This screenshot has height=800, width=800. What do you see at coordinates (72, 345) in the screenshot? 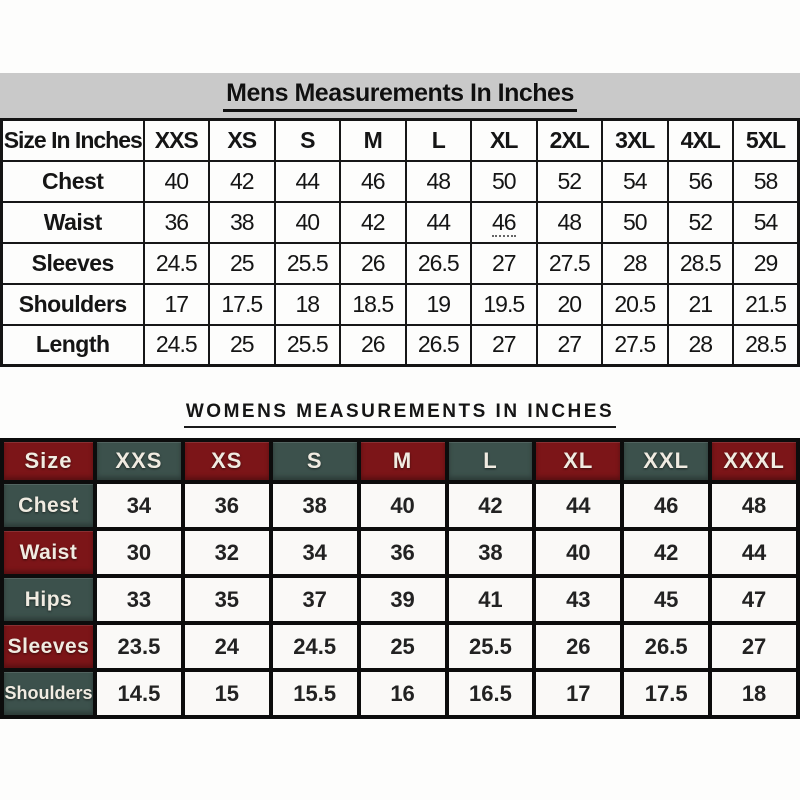
I see `mens-row-label: Length` at bounding box center [72, 345].